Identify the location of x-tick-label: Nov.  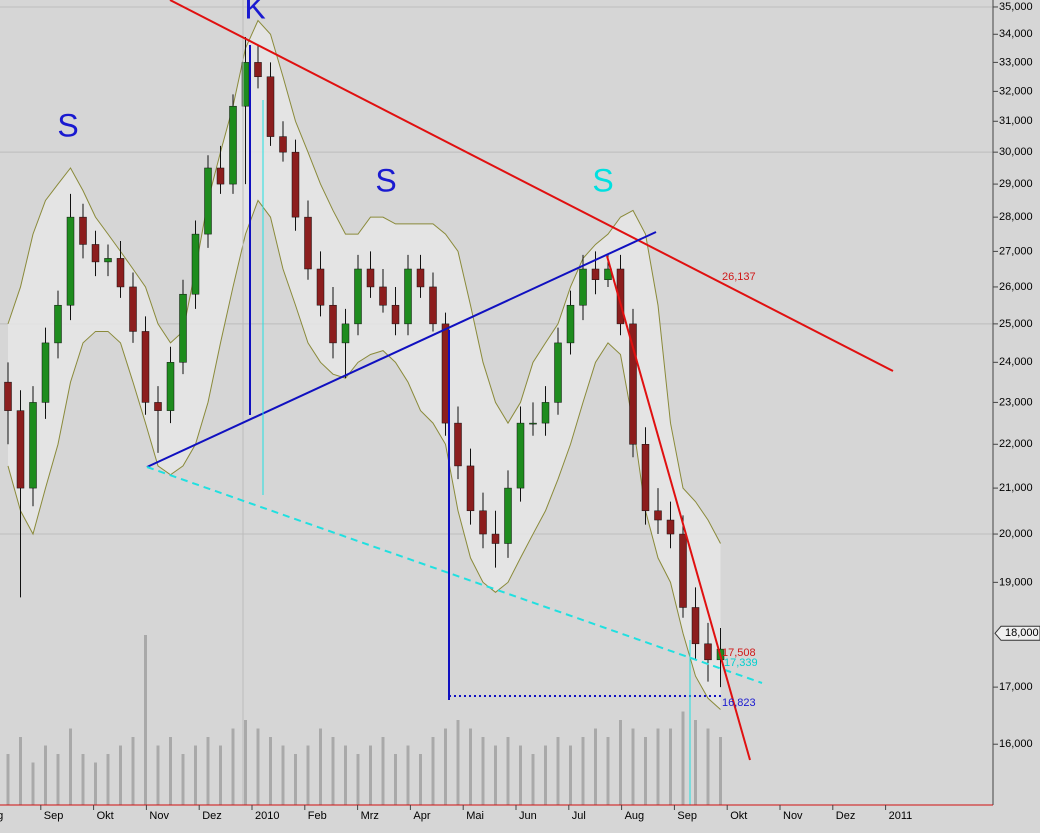
(793, 816).